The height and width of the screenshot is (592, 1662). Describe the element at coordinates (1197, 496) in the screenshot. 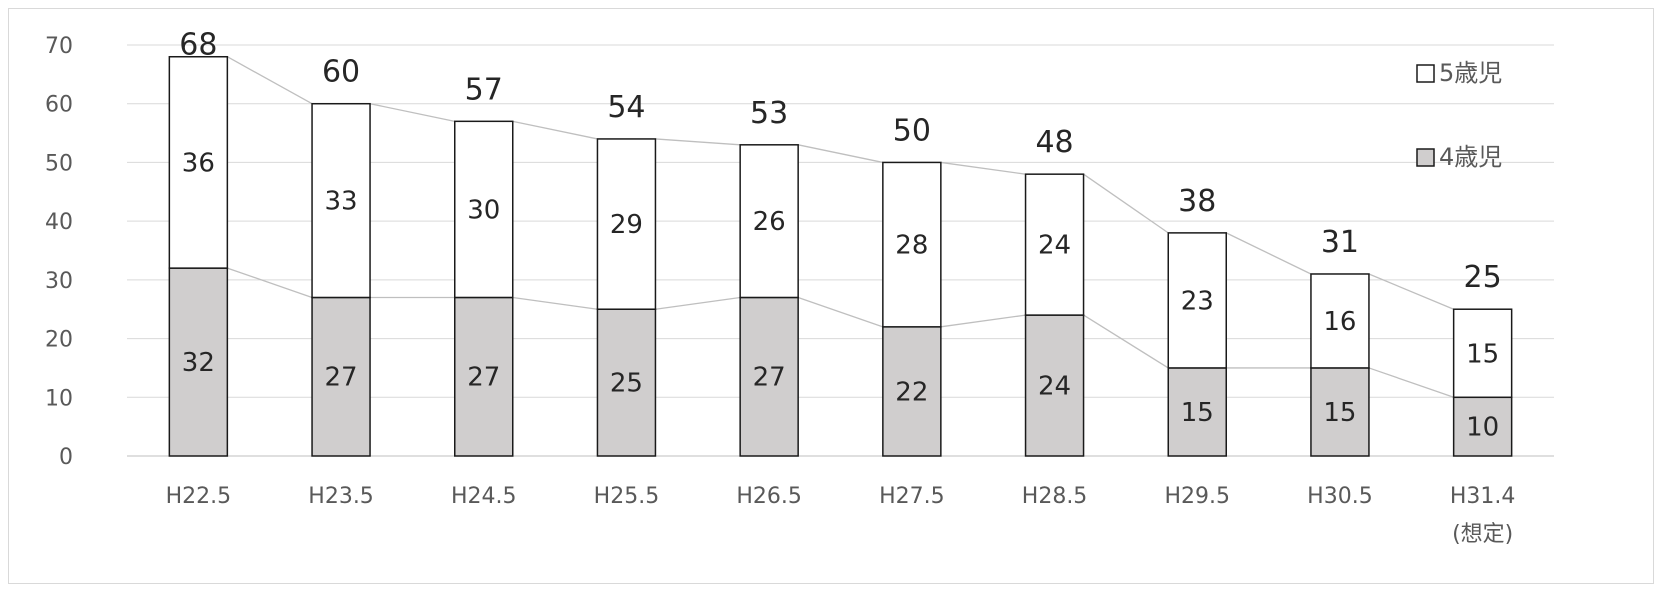

I see `x-tick-label: H29.5` at that location.